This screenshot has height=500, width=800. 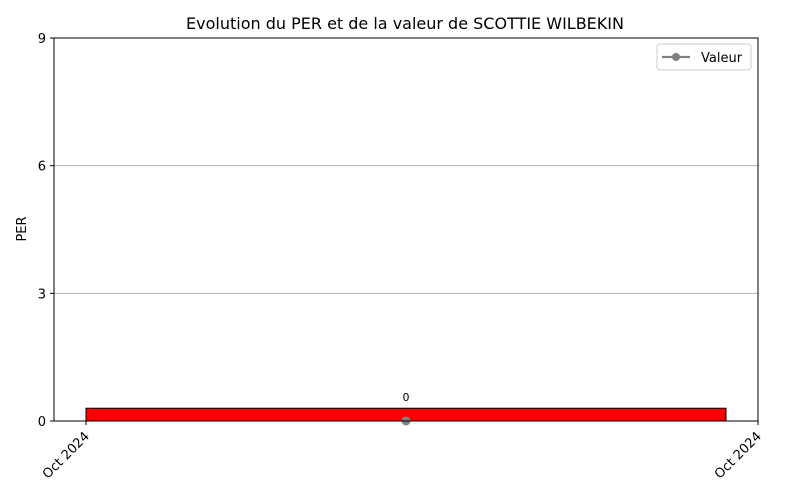 What do you see at coordinates (22, 228) in the screenshot?
I see `y-axis-label: PER` at bounding box center [22, 228].